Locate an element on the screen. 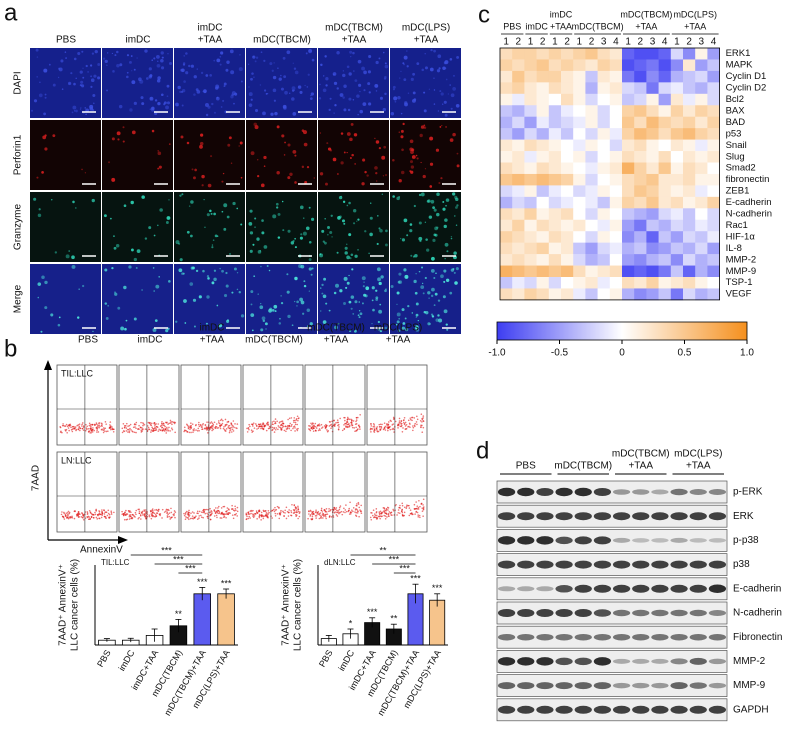 This screenshot has height=733, width=800. replicate-label: 1 is located at coordinates (628, 42).